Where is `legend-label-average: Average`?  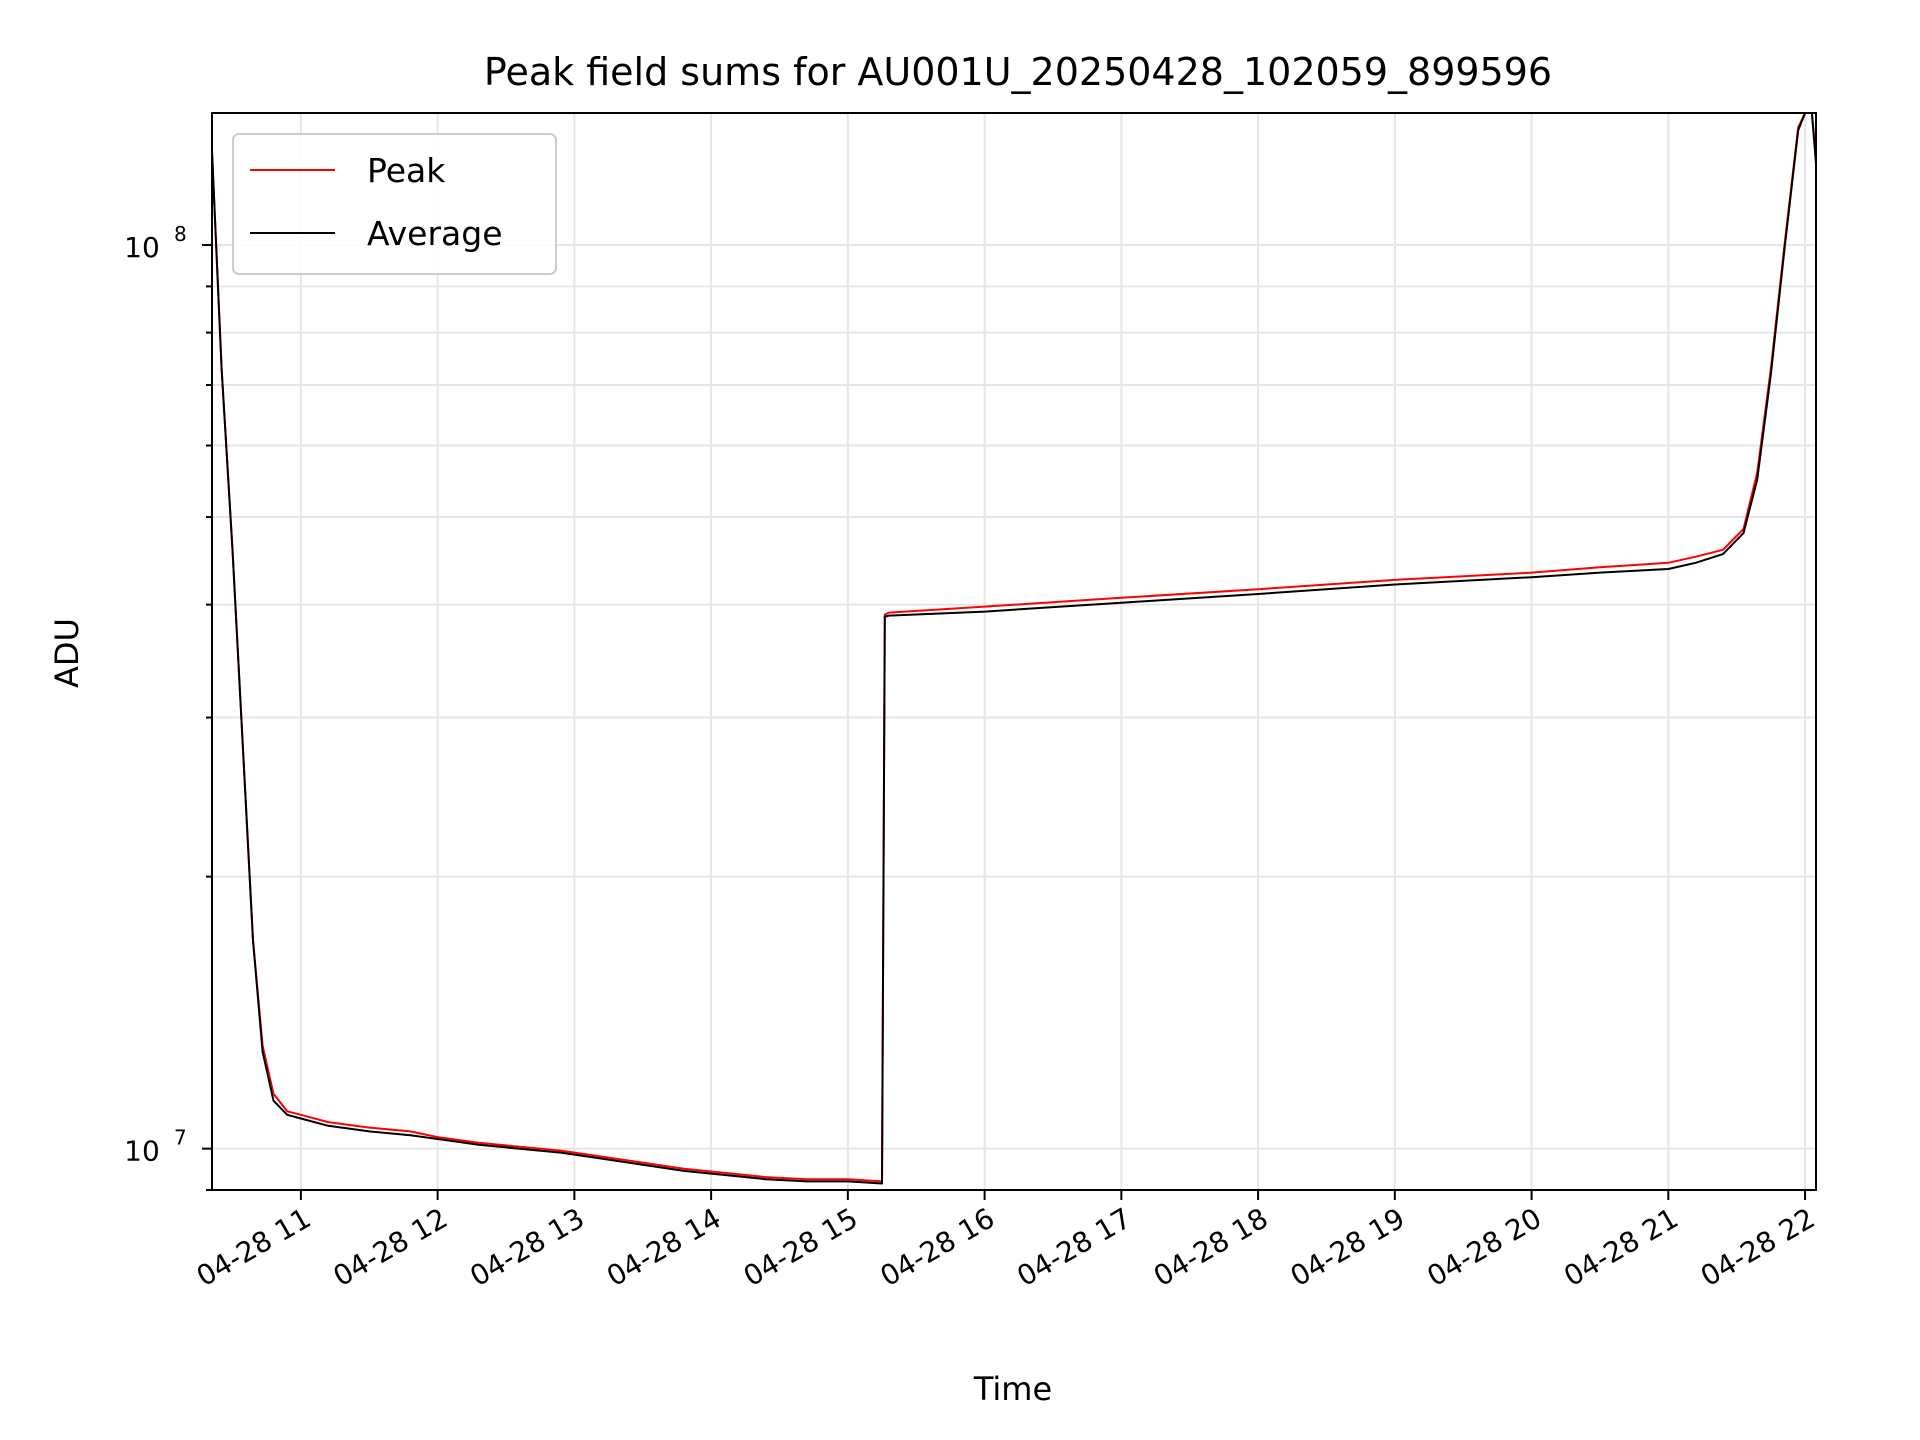 legend-label-average: Average is located at coordinates (435, 233).